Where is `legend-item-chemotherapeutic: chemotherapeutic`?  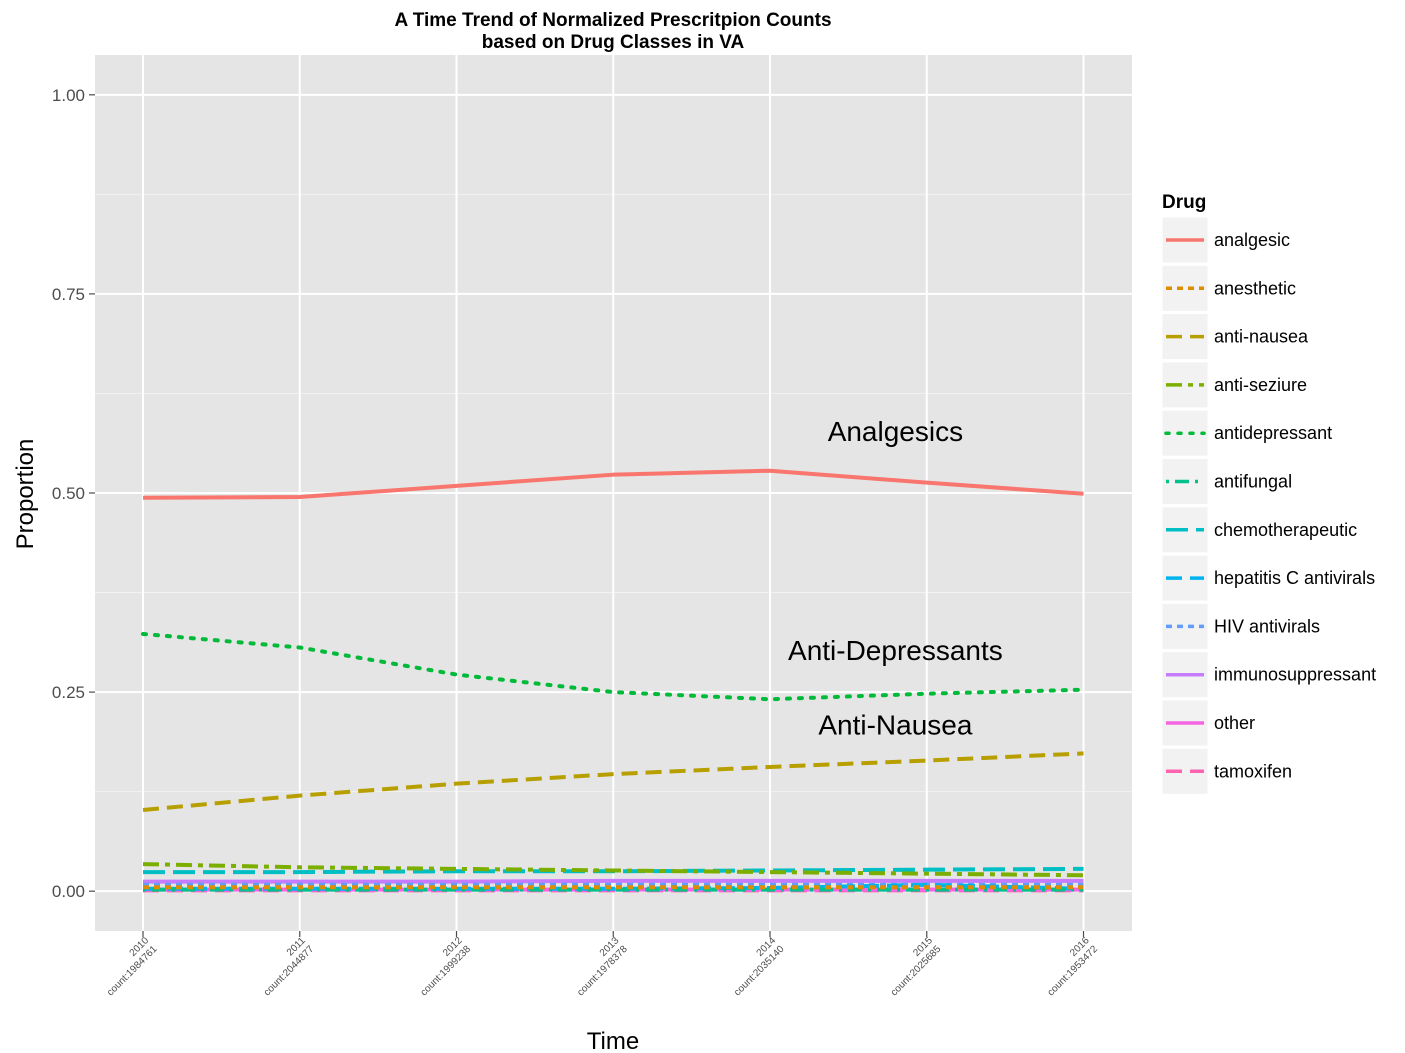 legend-item-chemotherapeutic: chemotherapeutic is located at coordinates (1259, 530).